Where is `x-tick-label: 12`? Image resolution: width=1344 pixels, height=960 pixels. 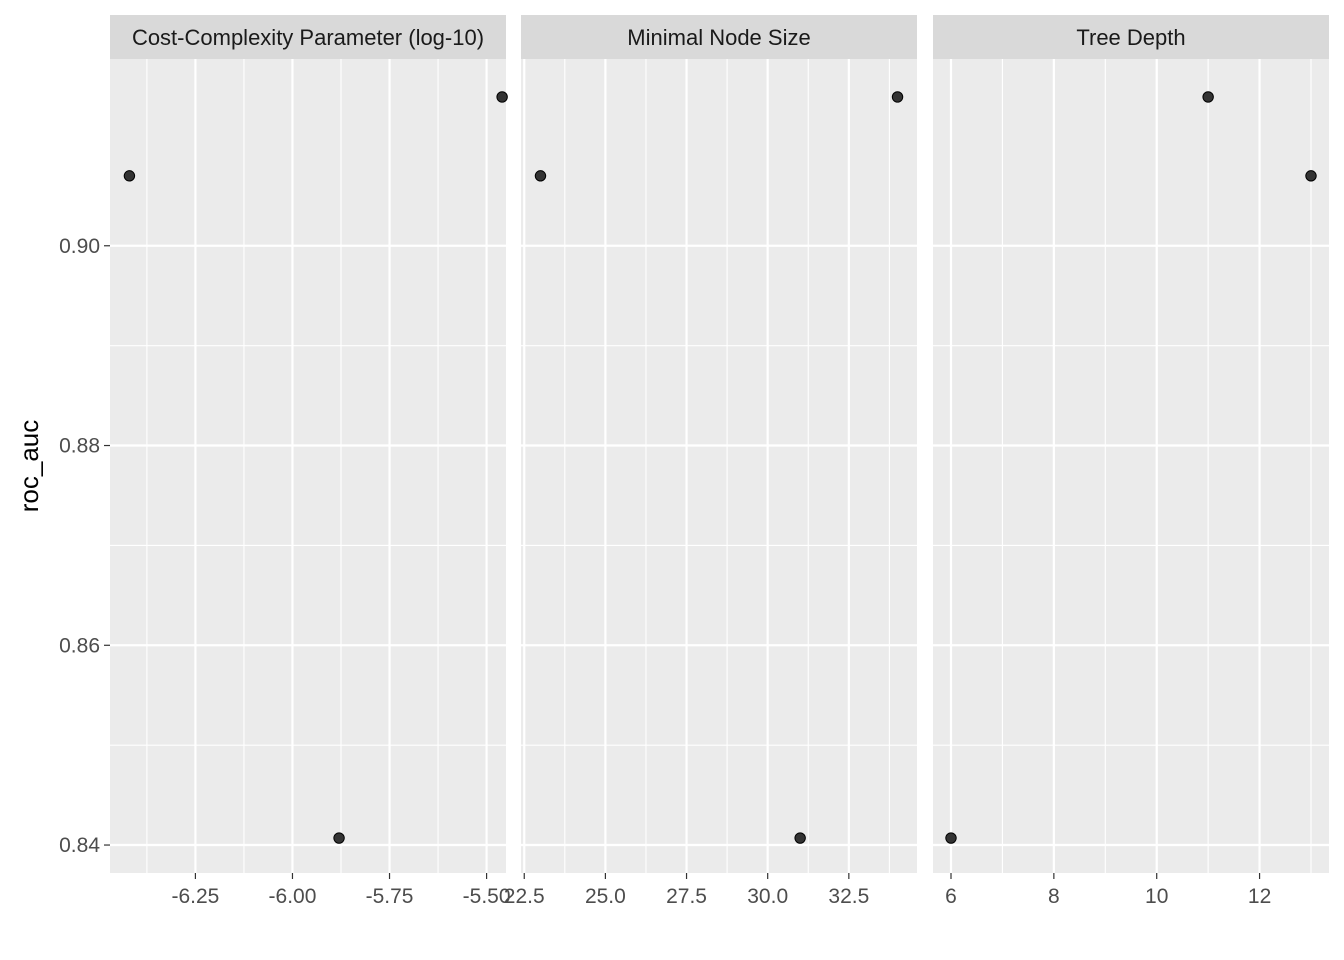 x-tick-label: 12 is located at coordinates (1259, 896).